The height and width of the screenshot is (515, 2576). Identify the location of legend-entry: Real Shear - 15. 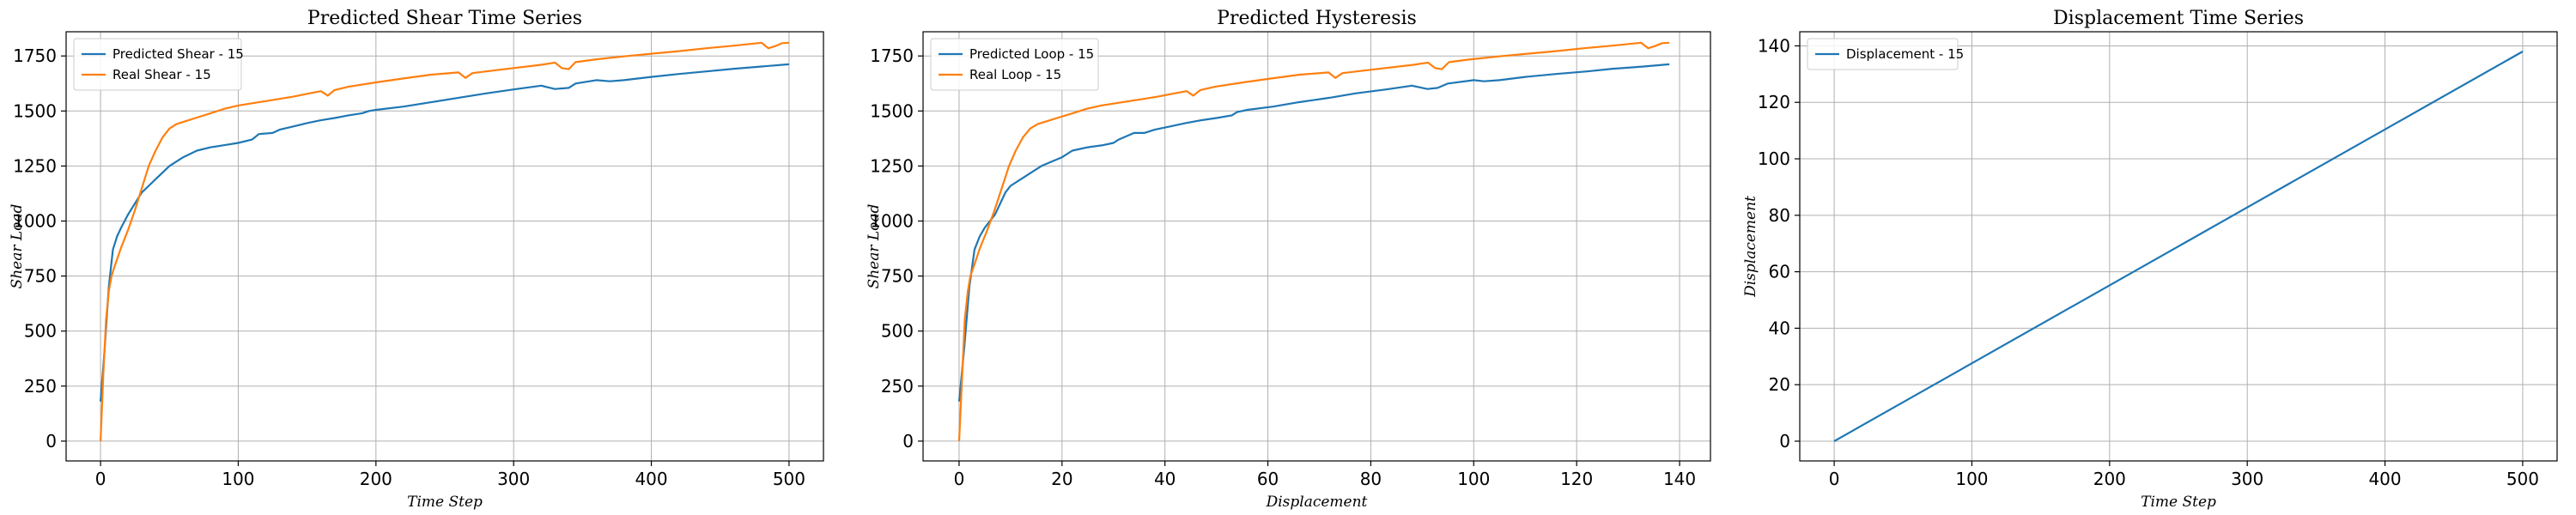
(161, 74).